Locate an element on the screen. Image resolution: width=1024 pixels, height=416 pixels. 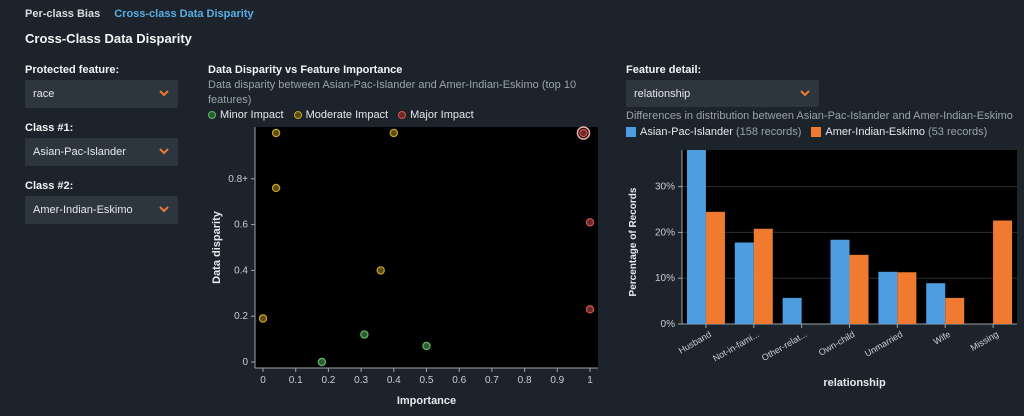
class1-select: Asian-Pac-Islander is located at coordinates (101, 152).